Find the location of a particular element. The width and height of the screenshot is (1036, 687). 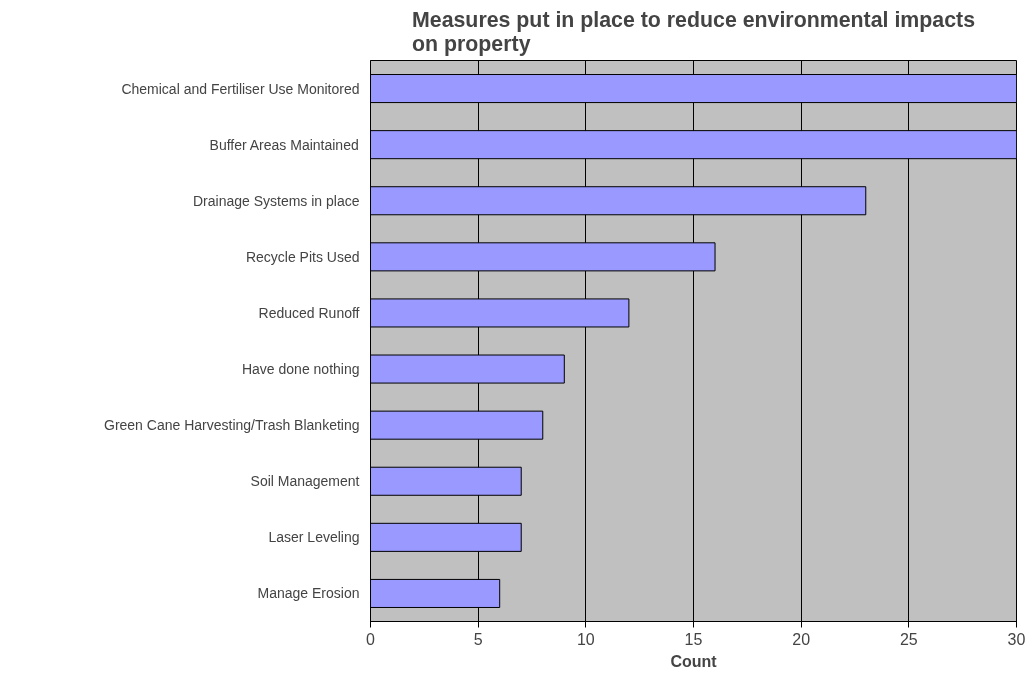

chart-title: Measures put in place to reduce environmental impacts on property is located at coordinates (694, 31).